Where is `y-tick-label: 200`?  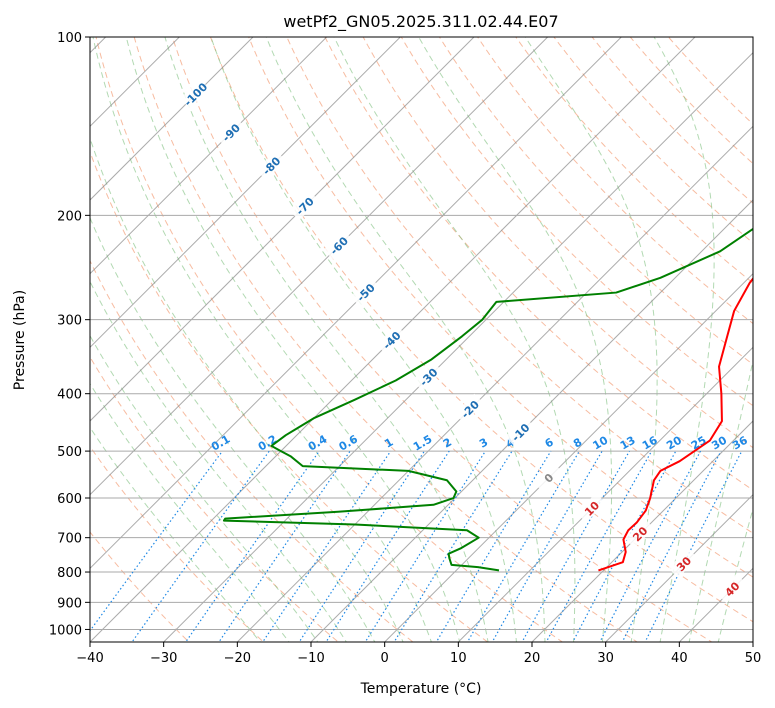
y-tick-label: 200 is located at coordinates (69, 216).